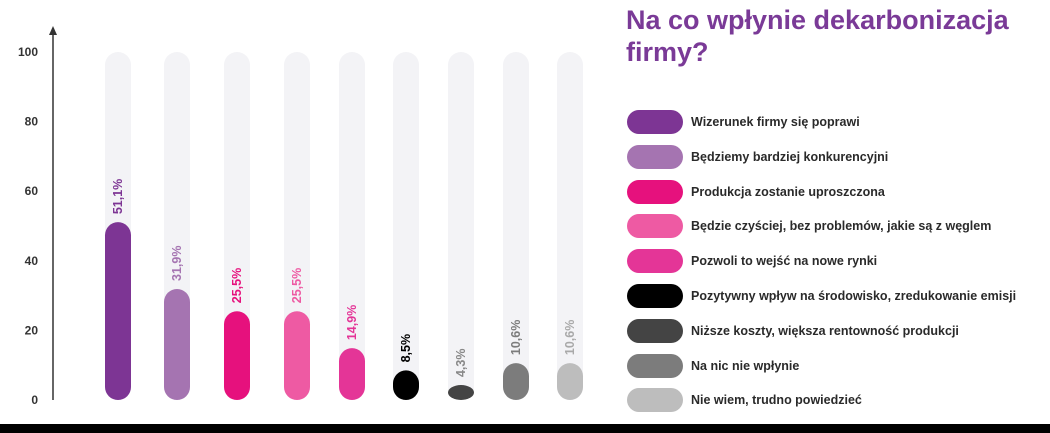 The height and width of the screenshot is (433, 1050). I want to click on data-label: 4,3%, so click(461, 363).